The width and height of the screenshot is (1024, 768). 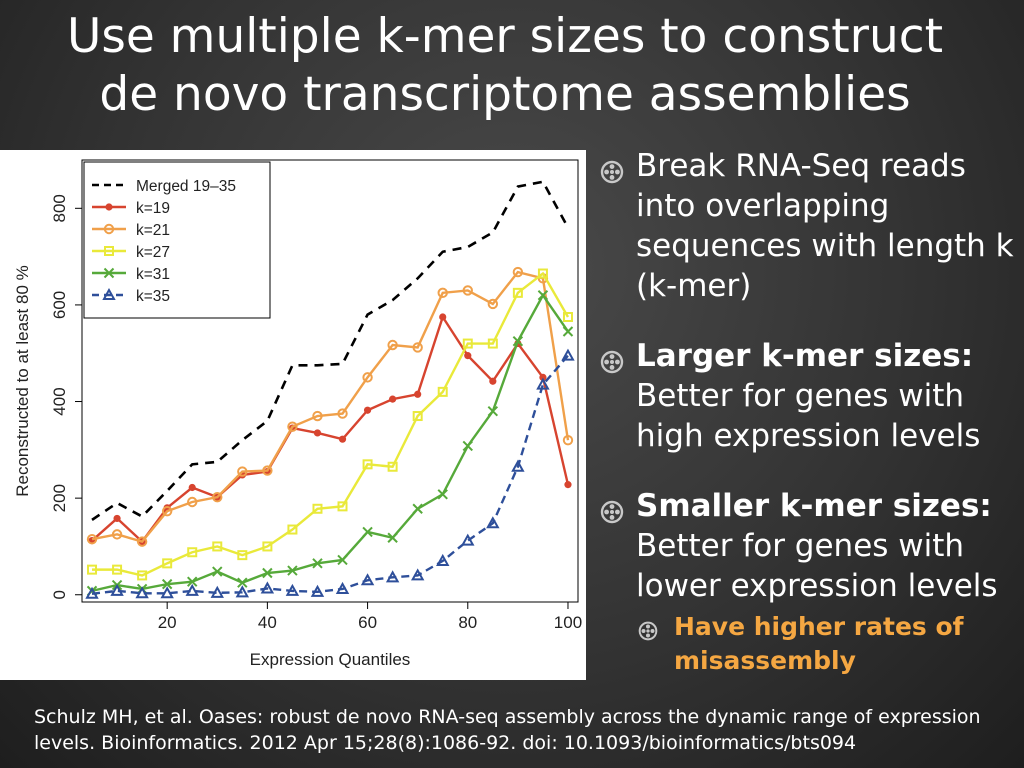 I want to click on sub-bullet-text: Have higher rates of misassembly, so click(x=819, y=643).